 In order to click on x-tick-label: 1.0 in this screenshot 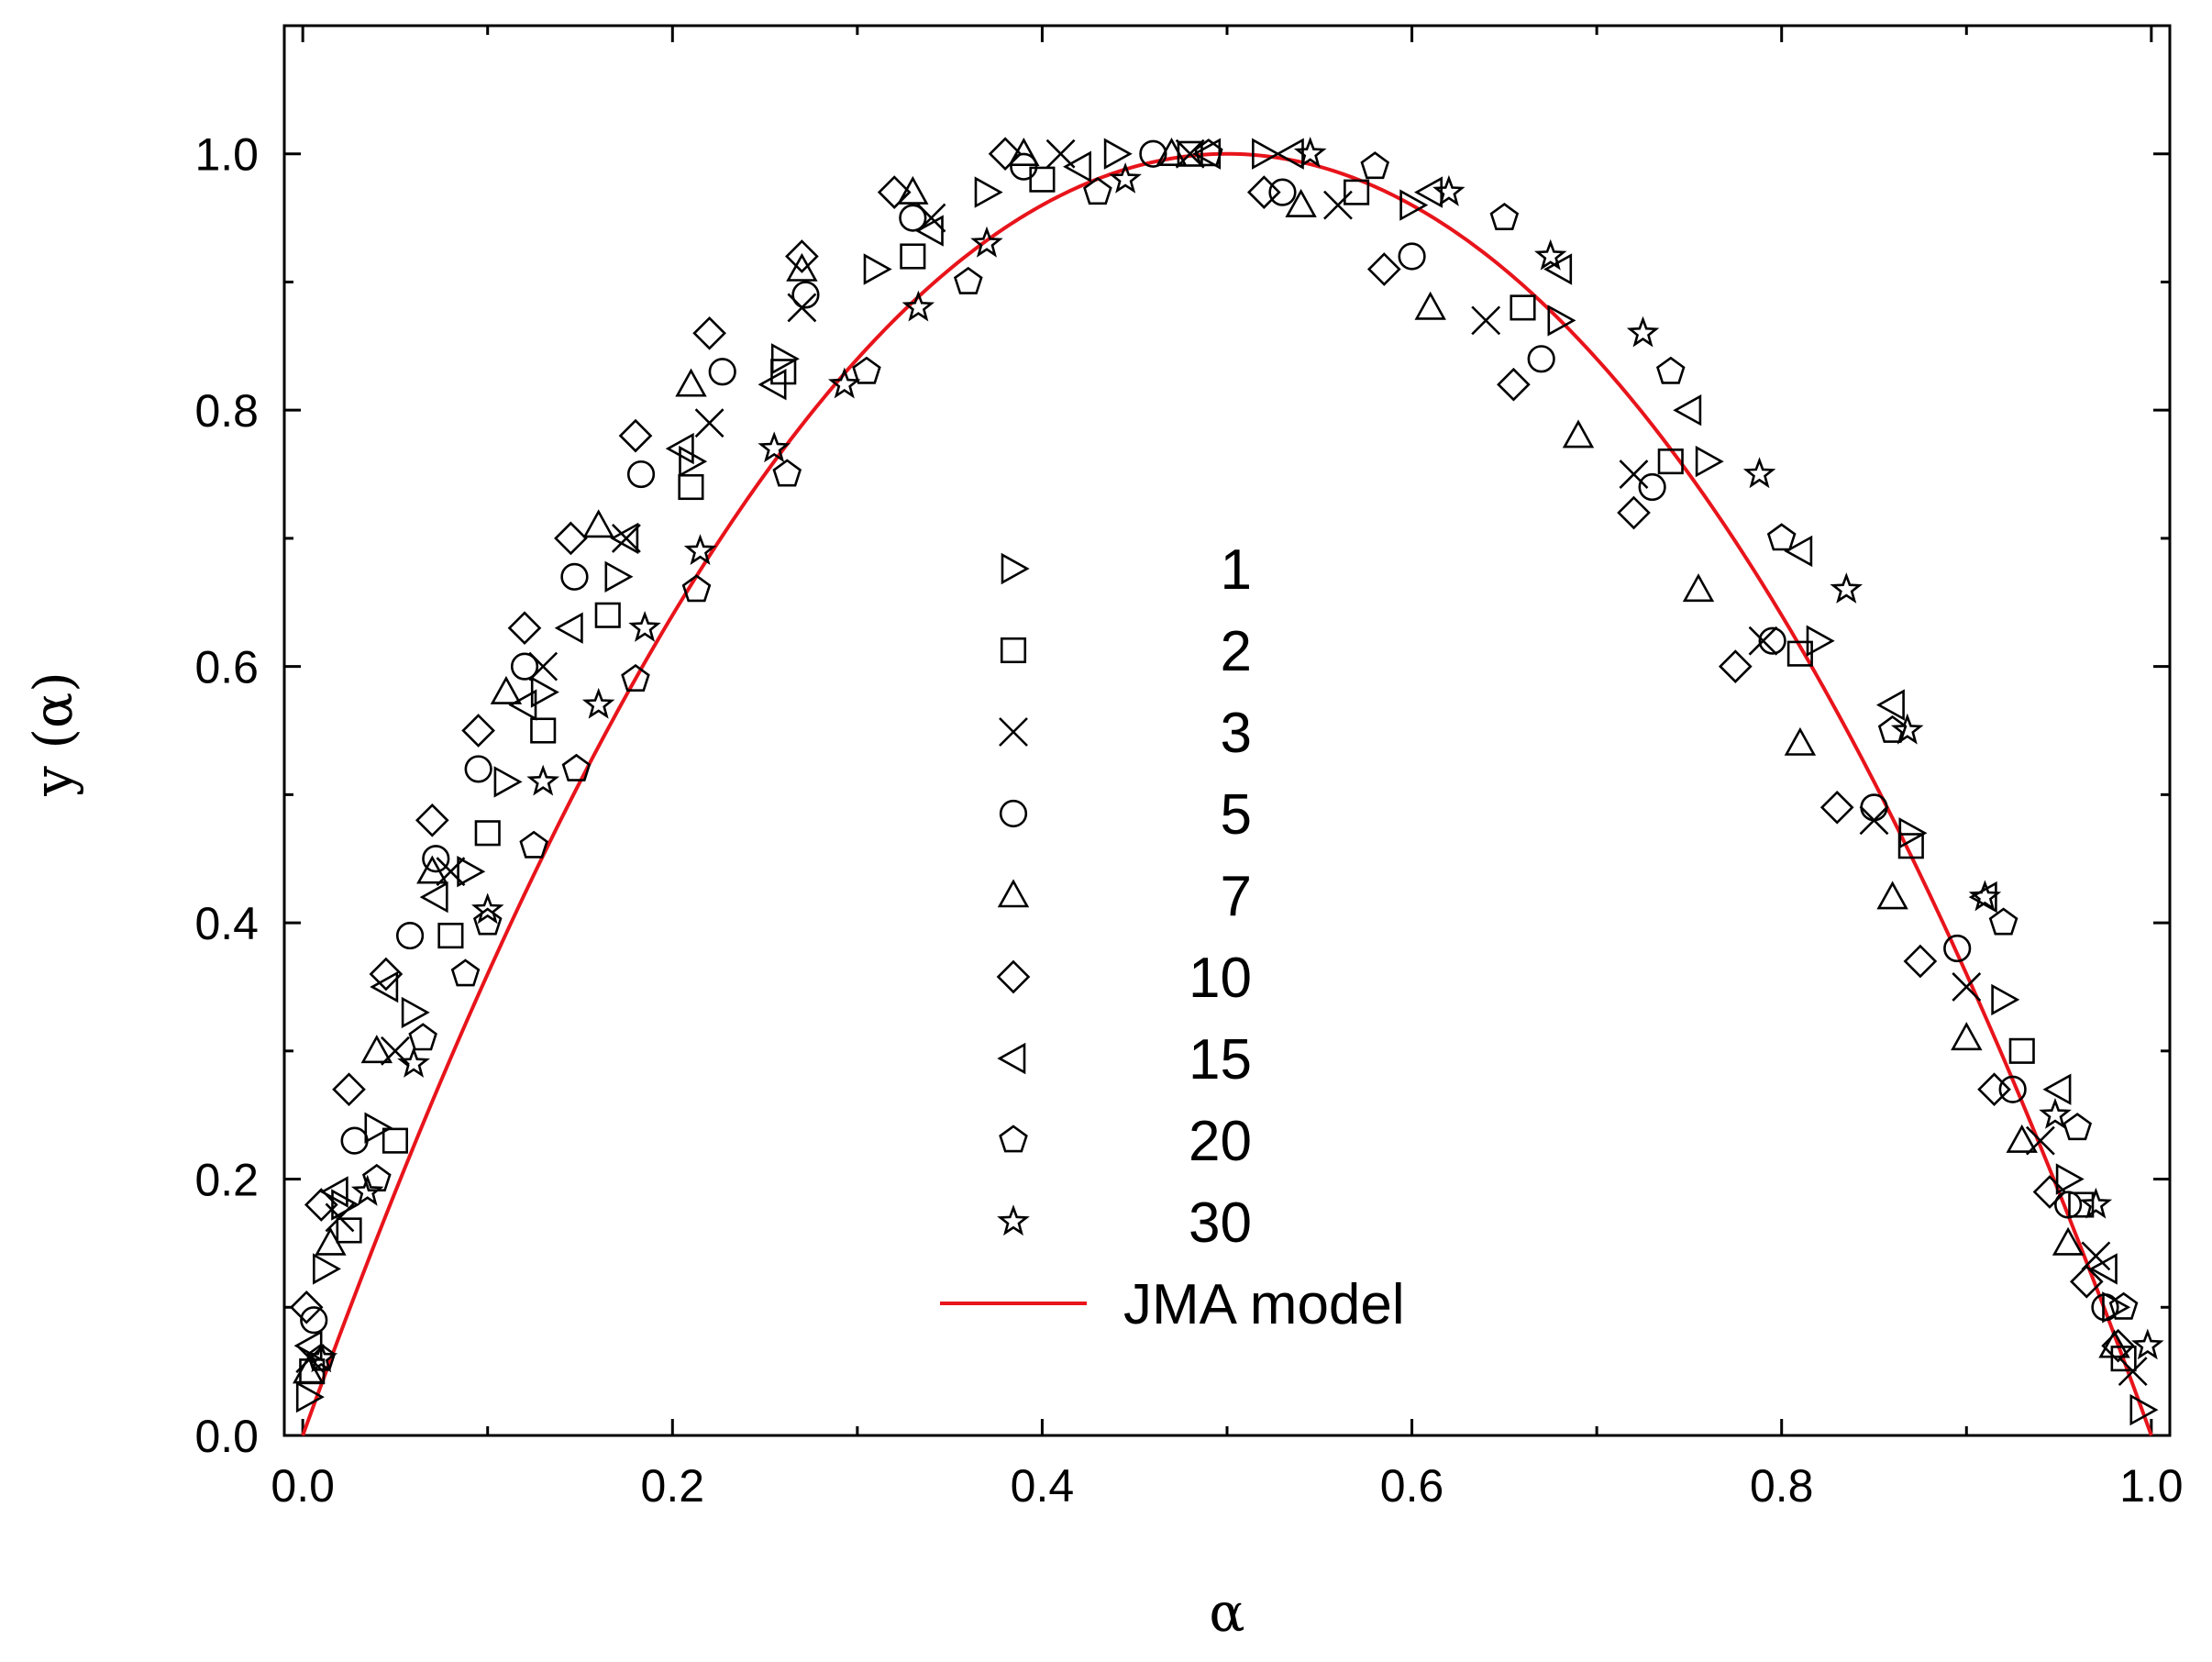, I will do `click(2151, 1486)`.